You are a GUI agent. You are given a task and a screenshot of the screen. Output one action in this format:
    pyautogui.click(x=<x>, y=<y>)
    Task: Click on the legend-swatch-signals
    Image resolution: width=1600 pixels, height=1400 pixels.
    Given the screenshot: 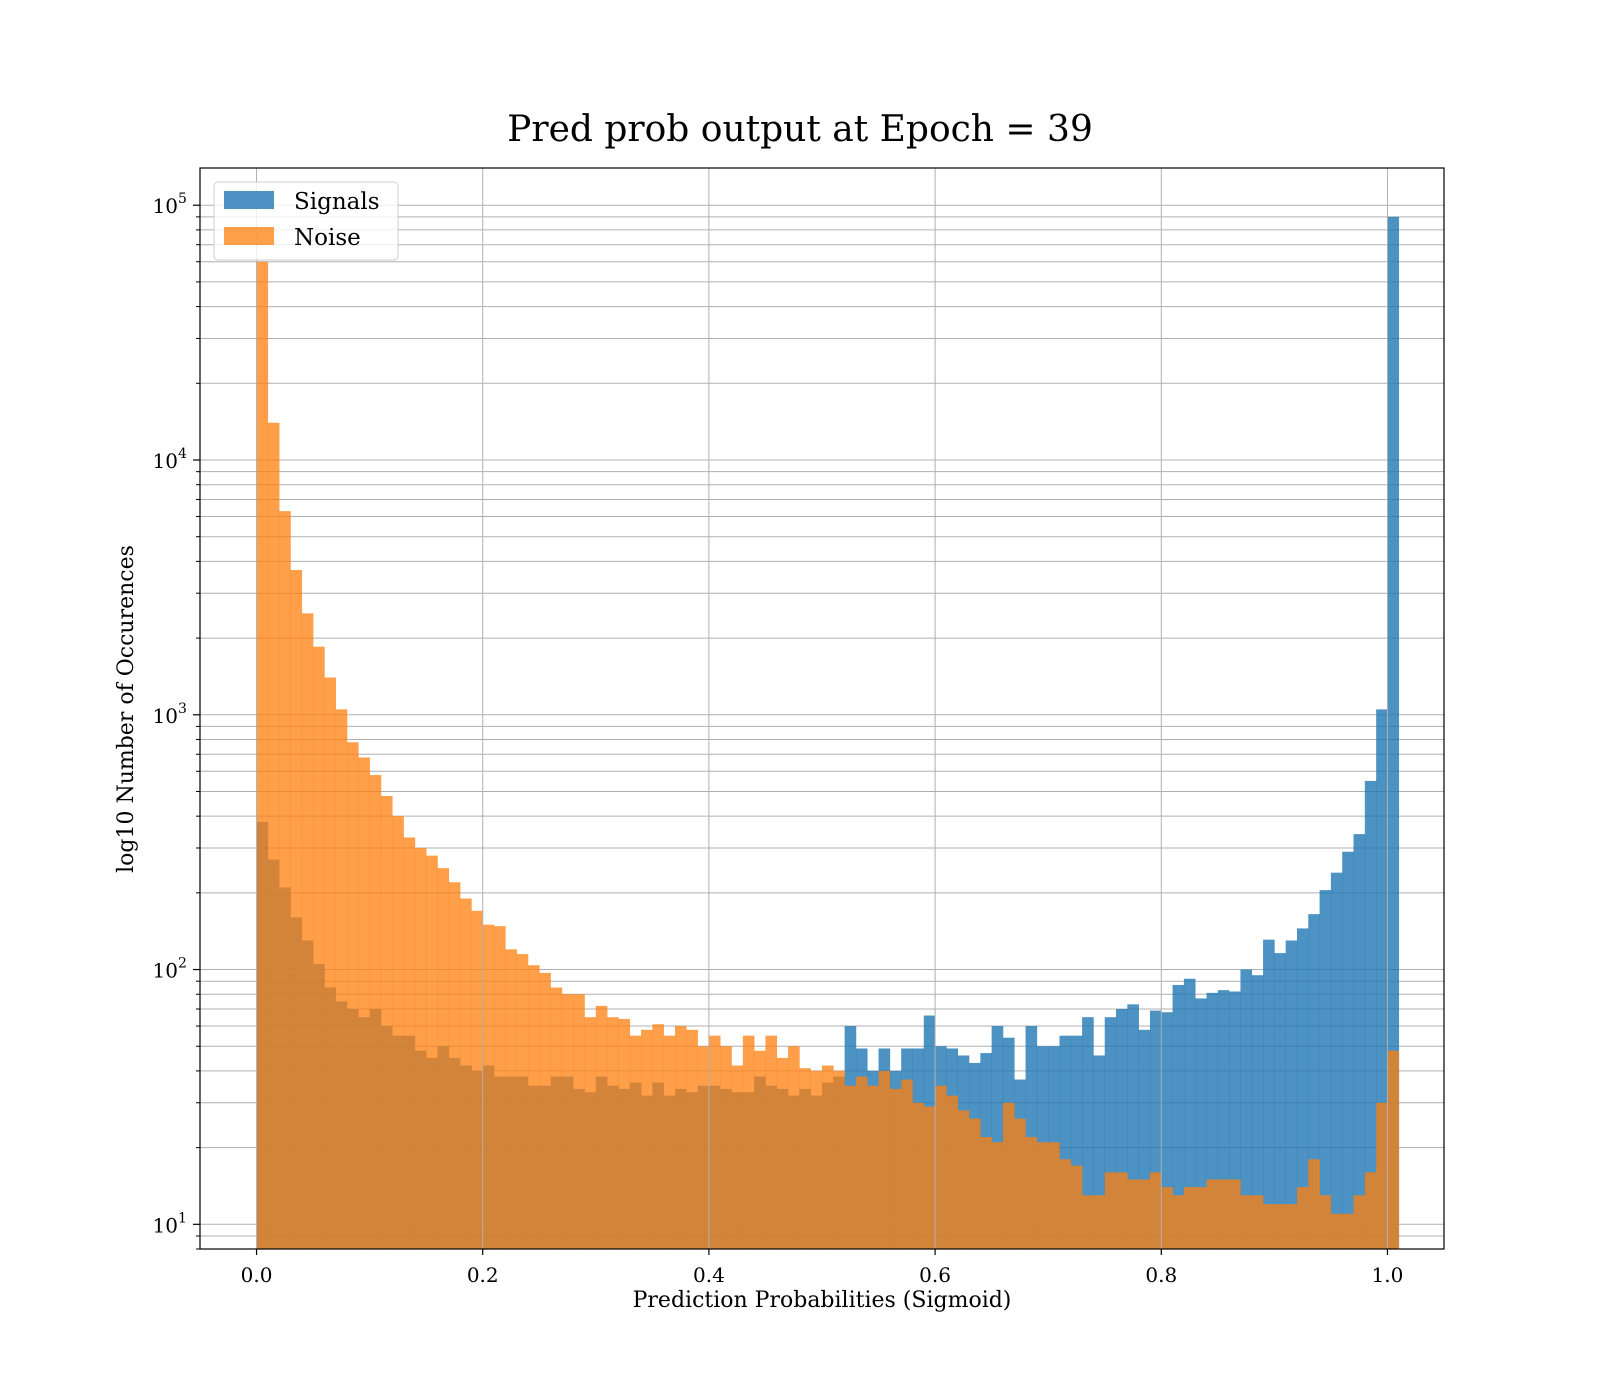 What is the action you would take?
    pyautogui.click(x=249, y=200)
    